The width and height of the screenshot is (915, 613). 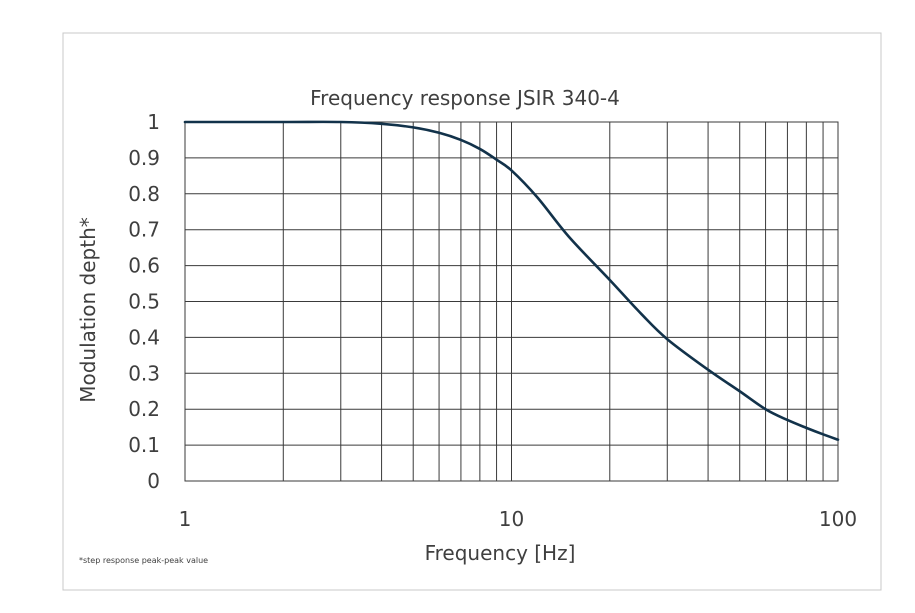 What do you see at coordinates (144, 158) in the screenshot?
I see `y-tick-label: 0.9` at bounding box center [144, 158].